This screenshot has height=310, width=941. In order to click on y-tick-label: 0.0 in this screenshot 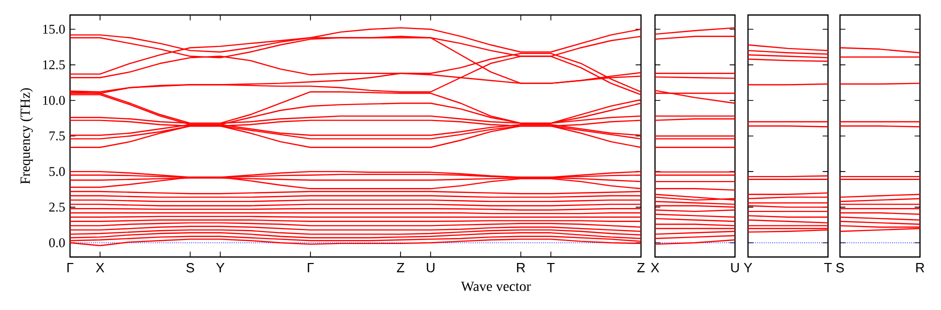, I will do `click(57, 243)`.